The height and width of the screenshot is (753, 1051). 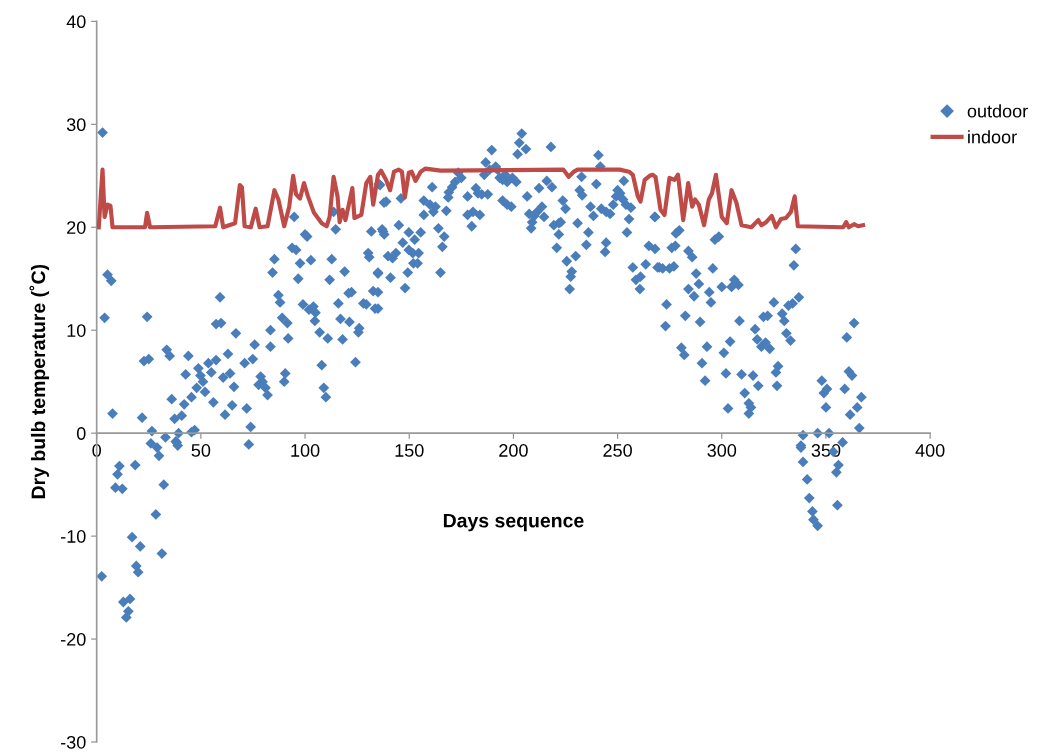 What do you see at coordinates (76, 125) in the screenshot?
I see `y-tick-label: 30` at bounding box center [76, 125].